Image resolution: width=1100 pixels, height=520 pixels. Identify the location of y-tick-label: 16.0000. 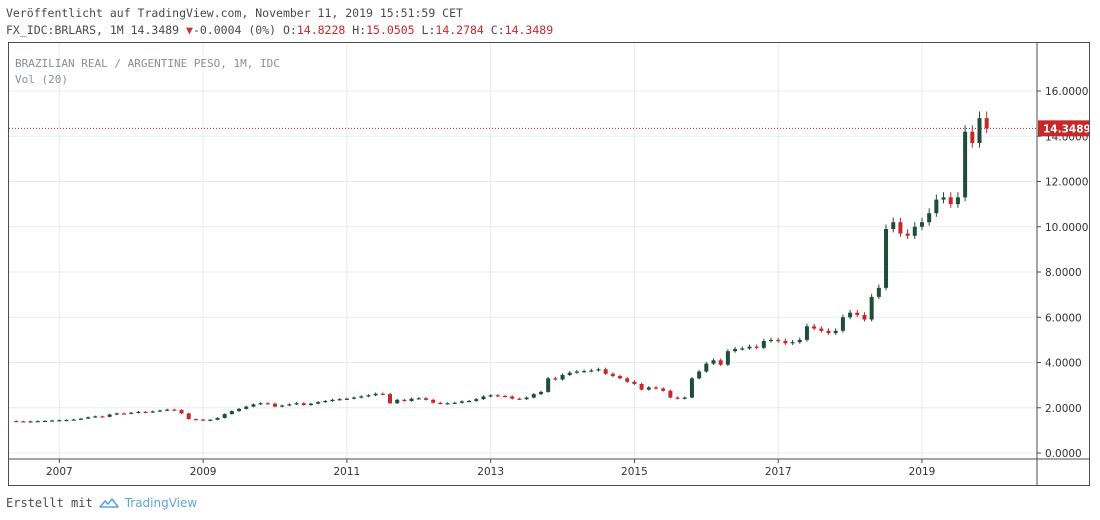
(1066, 92).